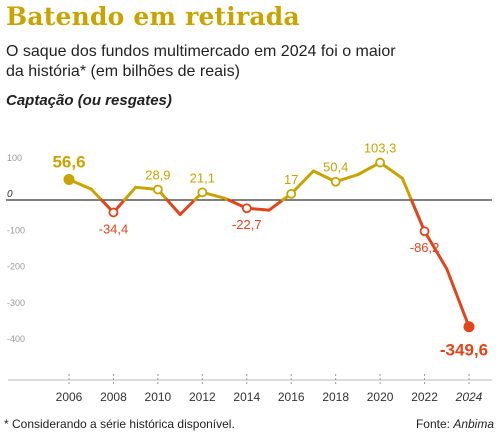 The width and height of the screenshot is (500, 439). What do you see at coordinates (153, 16) in the screenshot?
I see `chart-title: Batendo em retirada` at bounding box center [153, 16].